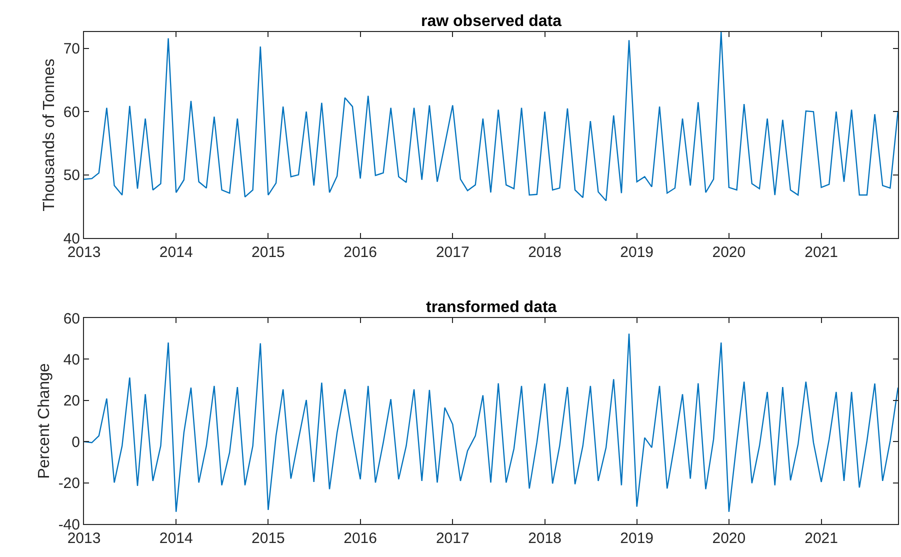 This screenshot has height=557, width=901. Describe the element at coordinates (69, 483) in the screenshot. I see `y-tick-label: -20` at that location.